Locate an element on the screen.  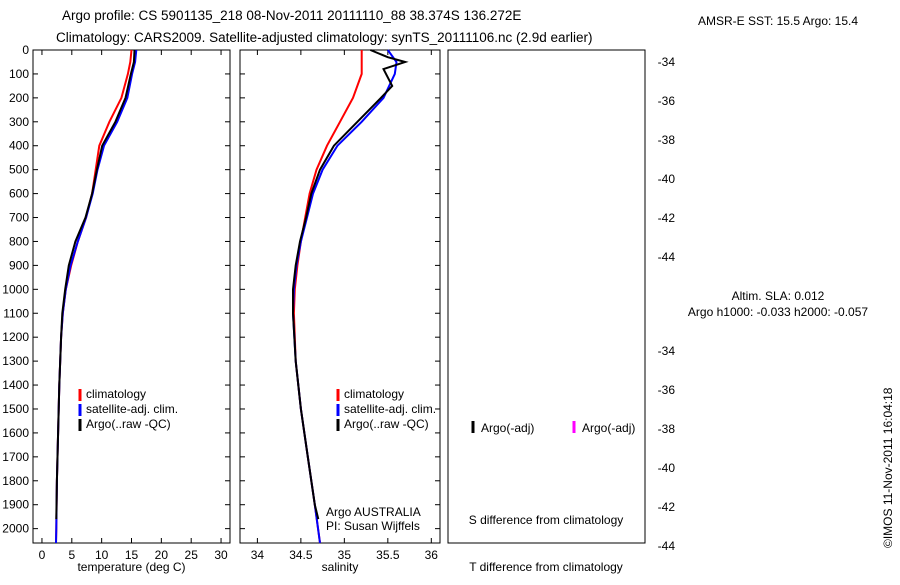
y-tick-label: 1300 is located at coordinates (15, 361).